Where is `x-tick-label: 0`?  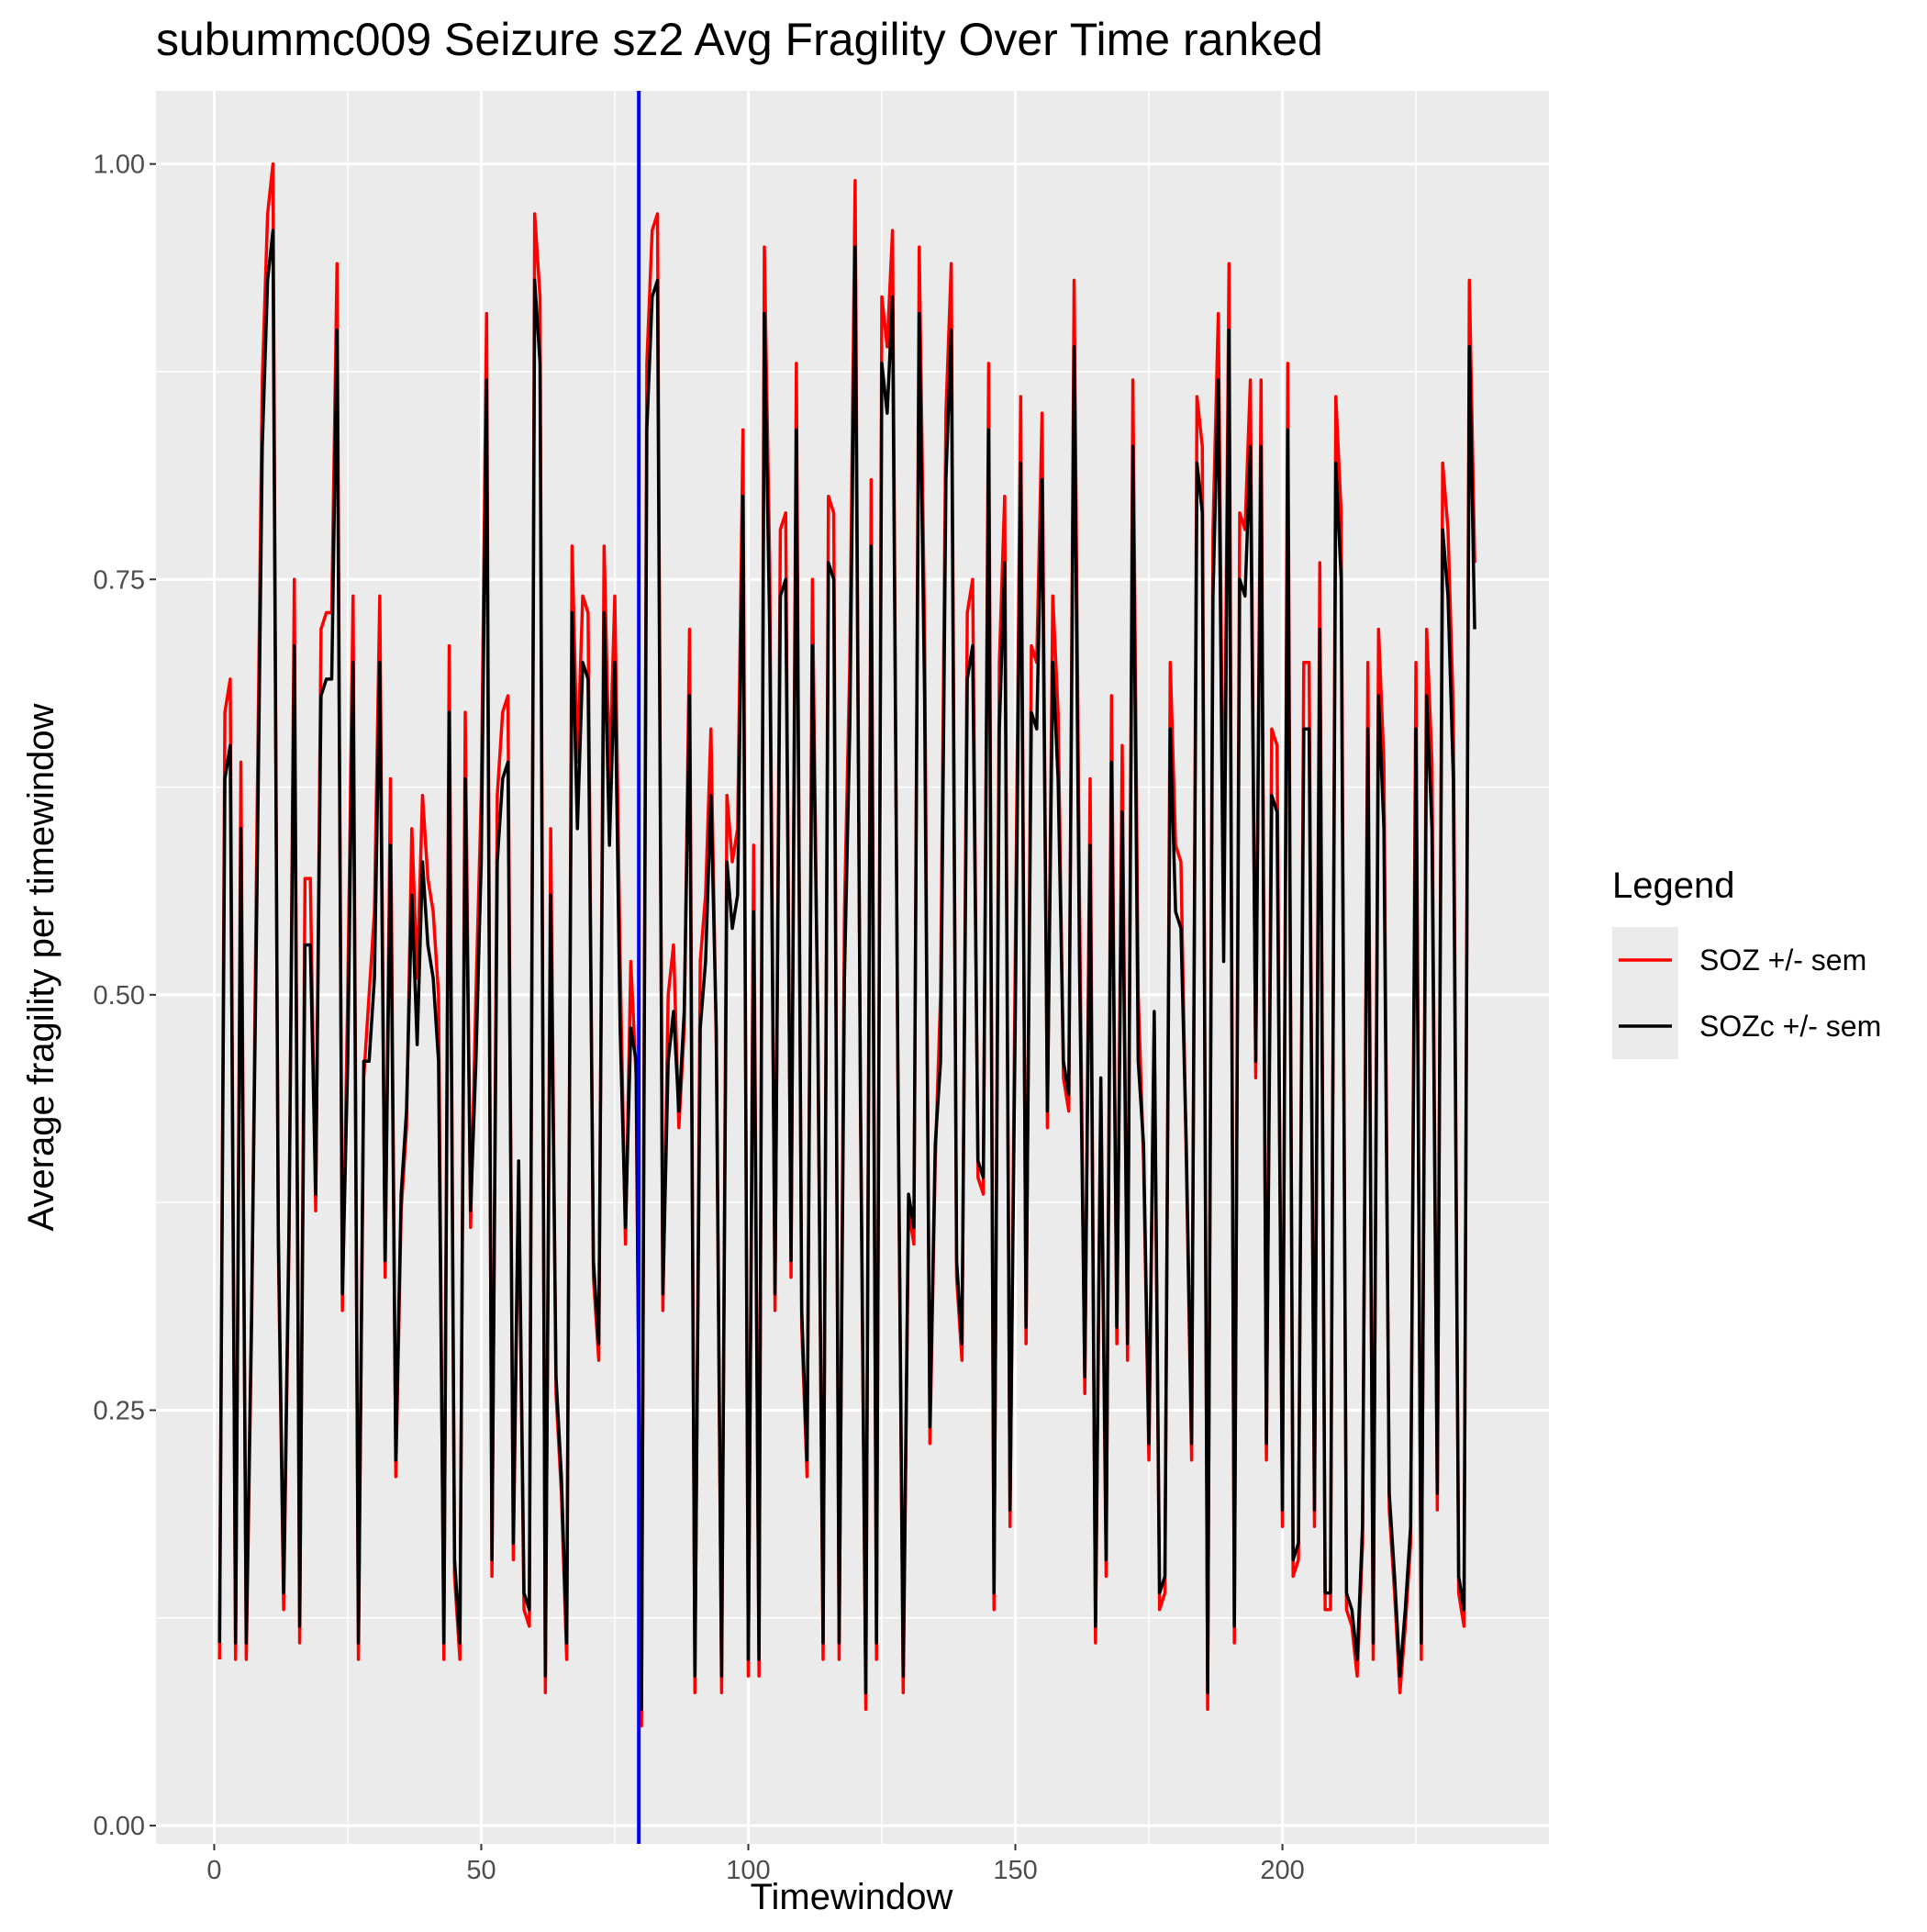 x-tick-label: 0 is located at coordinates (213, 1870).